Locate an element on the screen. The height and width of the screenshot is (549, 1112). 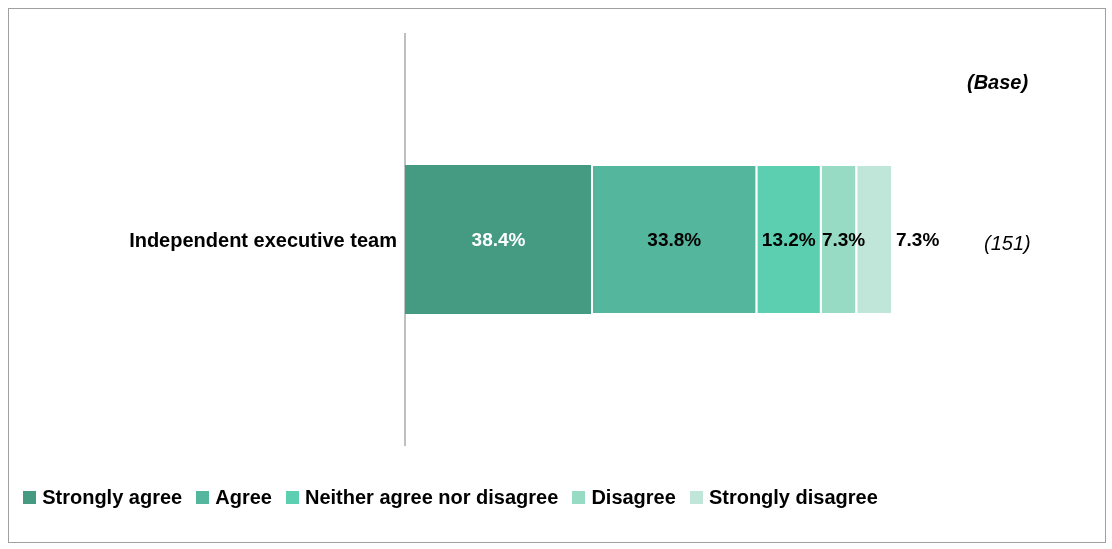
data-label: 33.8% is located at coordinates (674, 240).